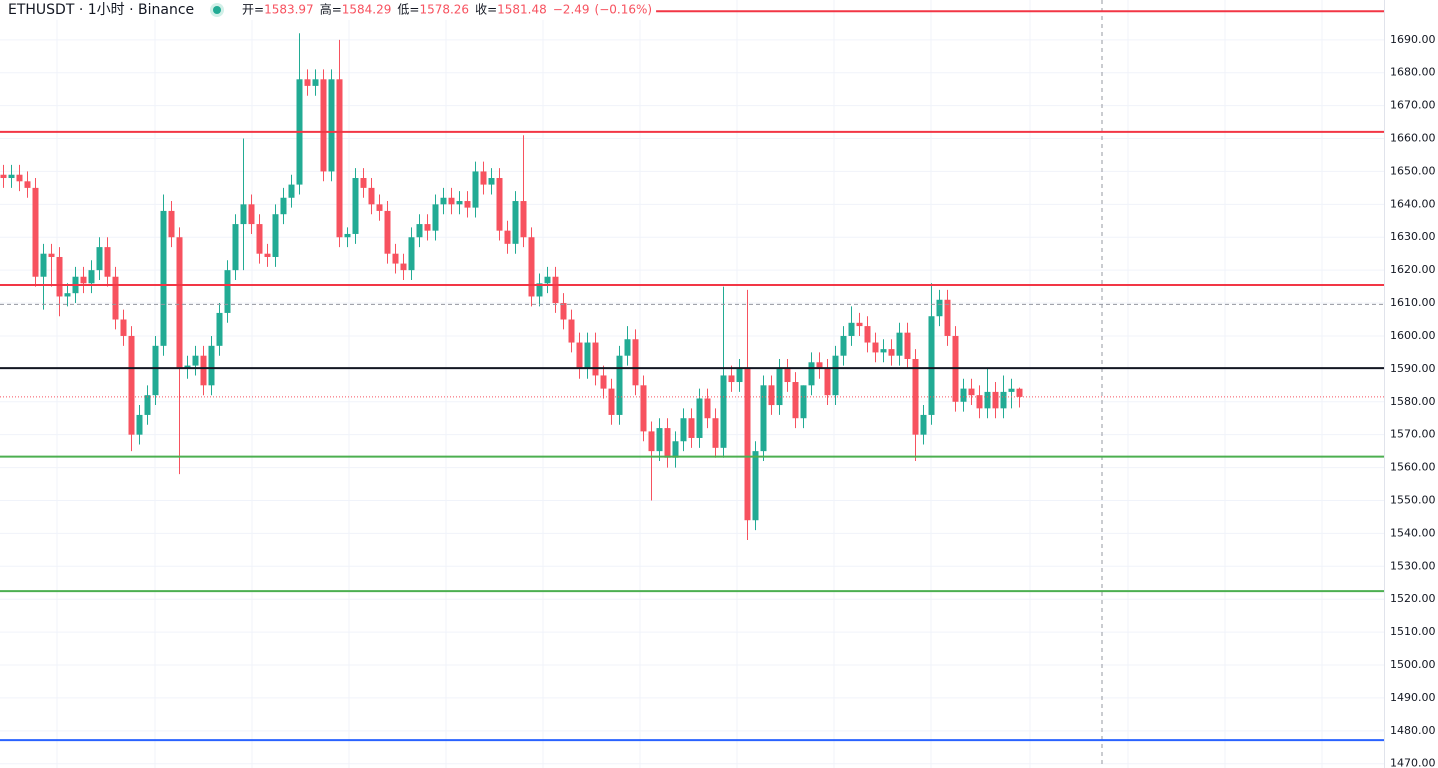  I want to click on y-tick-label: 1540.00, so click(1413, 532).